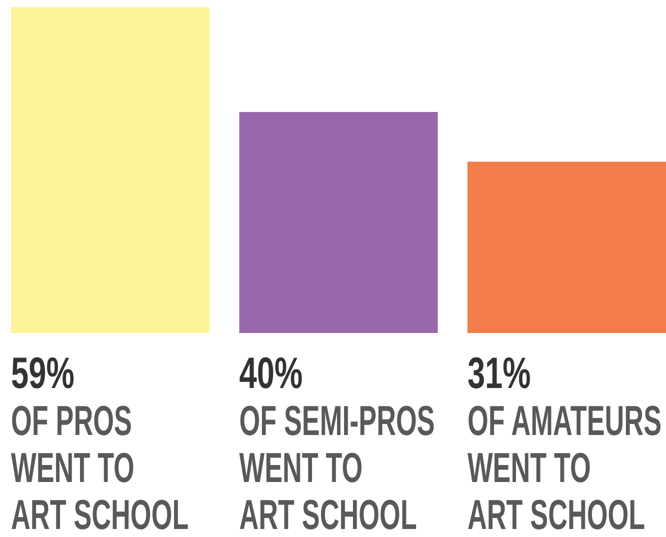  What do you see at coordinates (337, 467) in the screenshot?
I see `x-tick-label: OF SEMI-PROS WENT TO ART SCHOOL` at bounding box center [337, 467].